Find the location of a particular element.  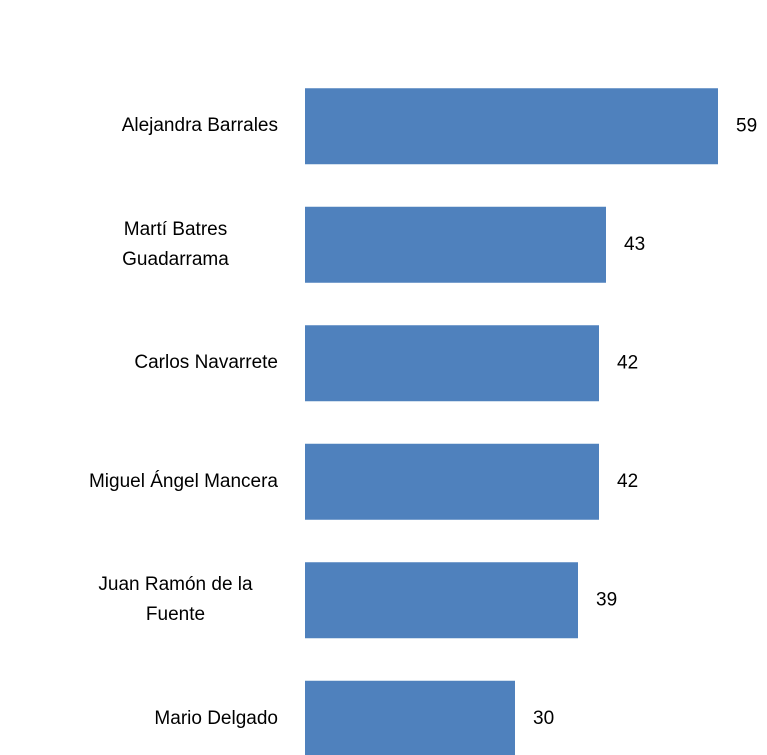

value-label: 30 is located at coordinates (543, 718).